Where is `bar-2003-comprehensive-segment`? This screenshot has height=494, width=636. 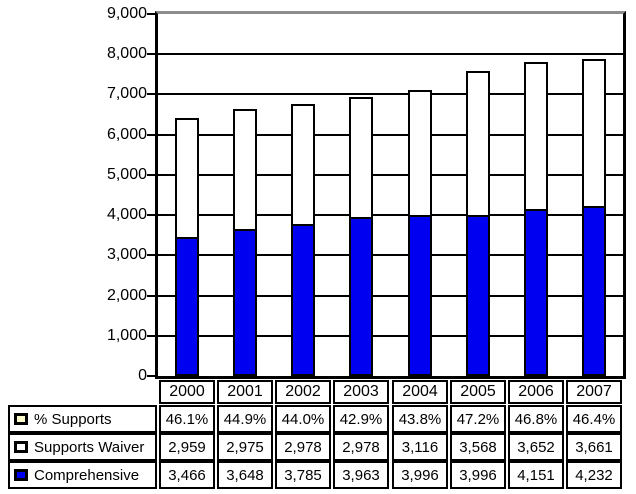 bar-2003-comprehensive-segment is located at coordinates (361, 296).